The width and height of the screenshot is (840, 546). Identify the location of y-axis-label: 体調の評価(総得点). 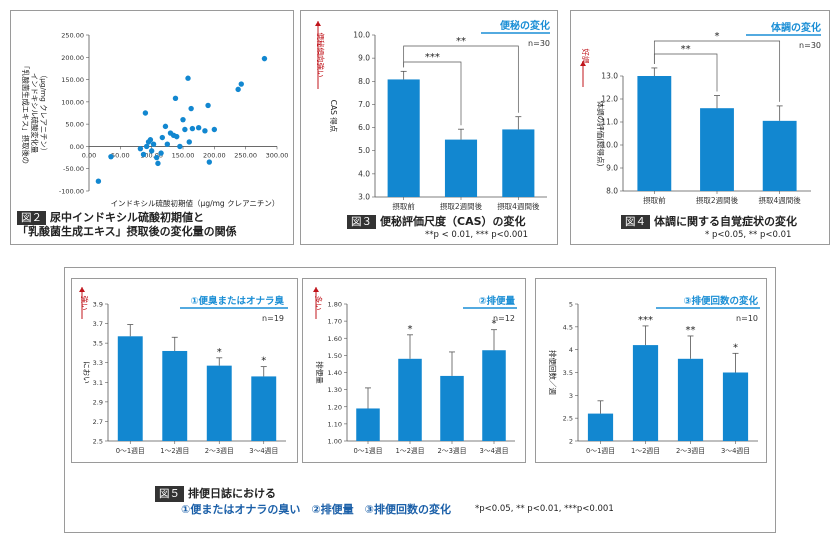
(601, 134).